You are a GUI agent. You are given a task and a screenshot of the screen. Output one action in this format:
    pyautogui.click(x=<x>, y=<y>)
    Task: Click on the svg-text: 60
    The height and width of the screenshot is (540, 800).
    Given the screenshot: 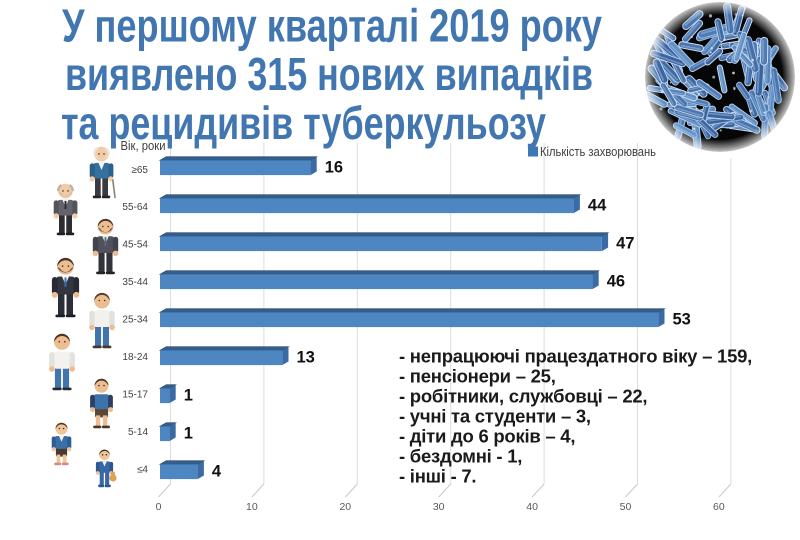 What is the action you would take?
    pyautogui.click(x=719, y=507)
    